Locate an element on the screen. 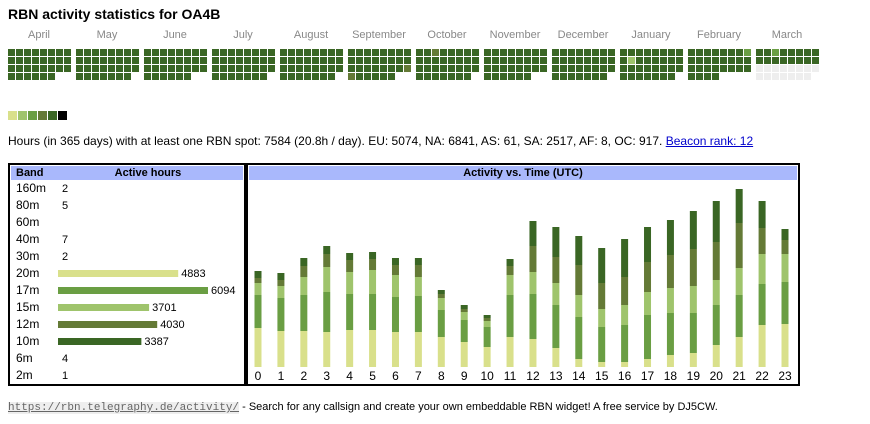 The image size is (870, 424). bands-header is located at coordinates (127, 173).